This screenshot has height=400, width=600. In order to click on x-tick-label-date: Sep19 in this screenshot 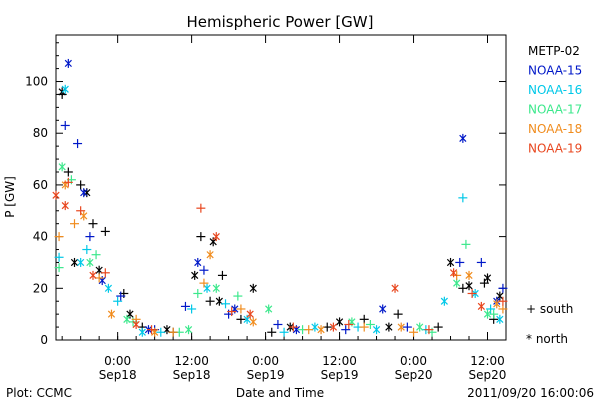, I will do `click(266, 375)`.